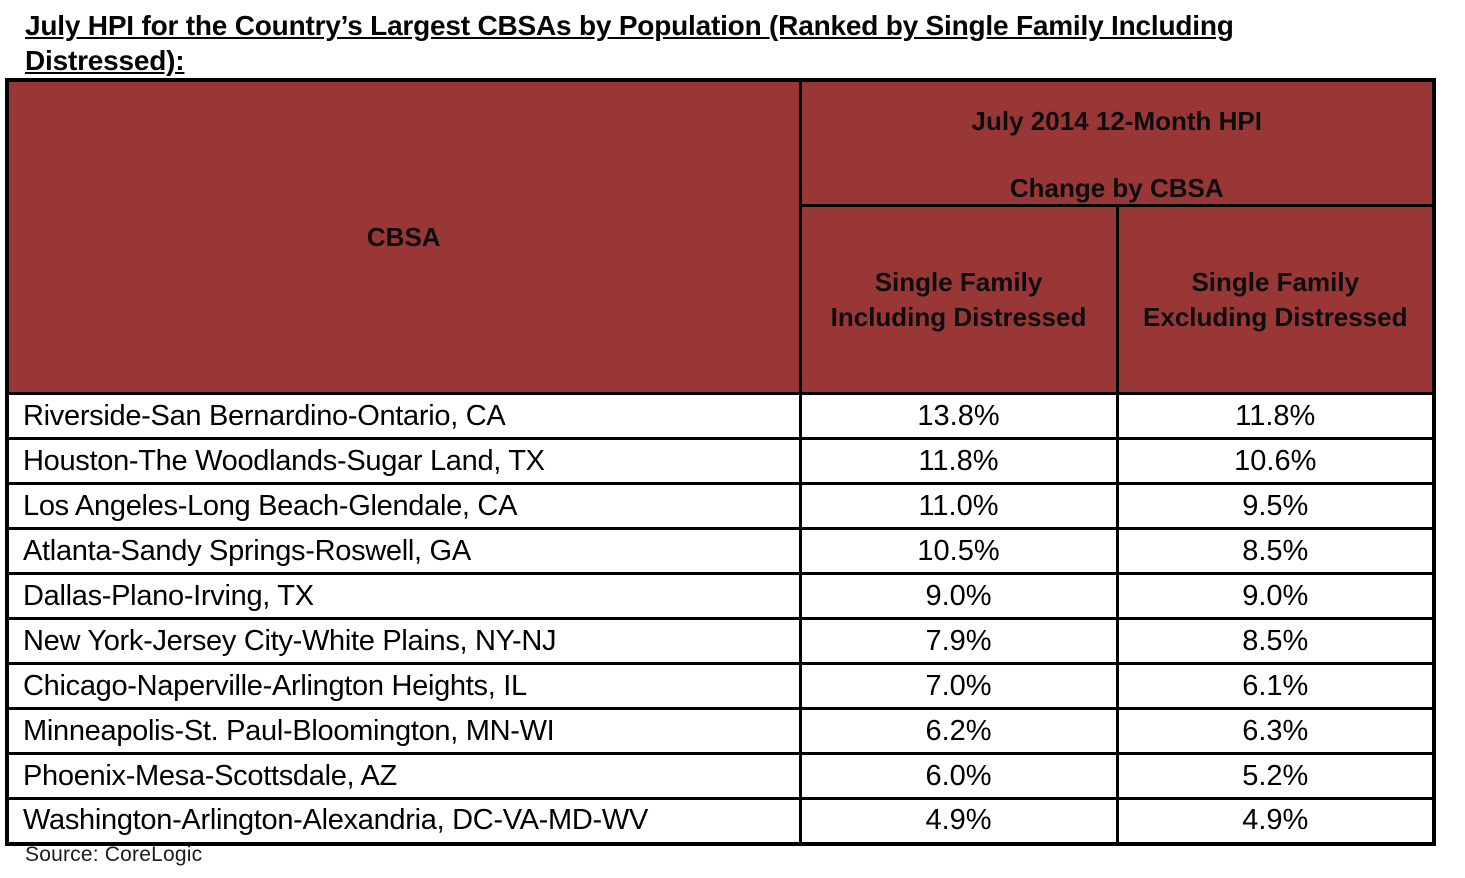 This screenshot has width=1465, height=878. What do you see at coordinates (403, 641) in the screenshot?
I see `cbsa-cell: New York-Jersey City-White Plains, NY-NJ` at bounding box center [403, 641].